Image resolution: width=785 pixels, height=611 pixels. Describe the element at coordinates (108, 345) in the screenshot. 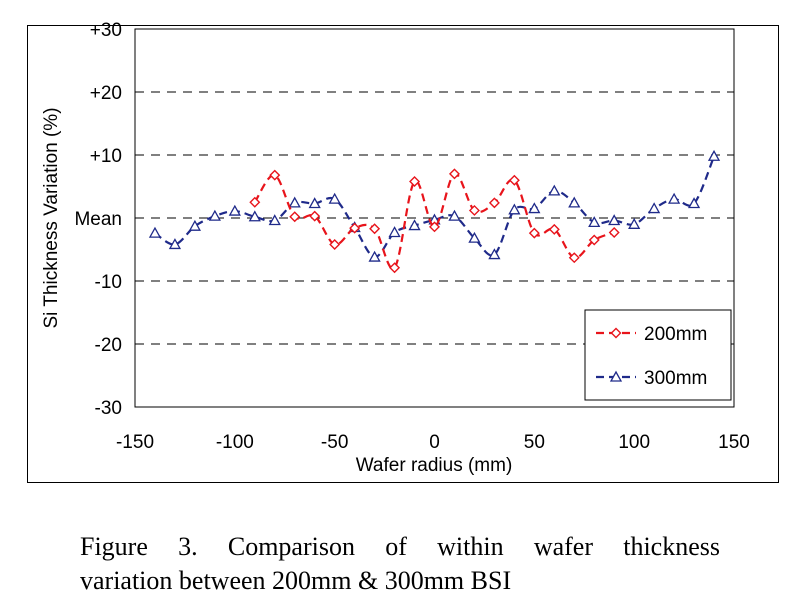

I see `y-tick-label: -20` at that location.